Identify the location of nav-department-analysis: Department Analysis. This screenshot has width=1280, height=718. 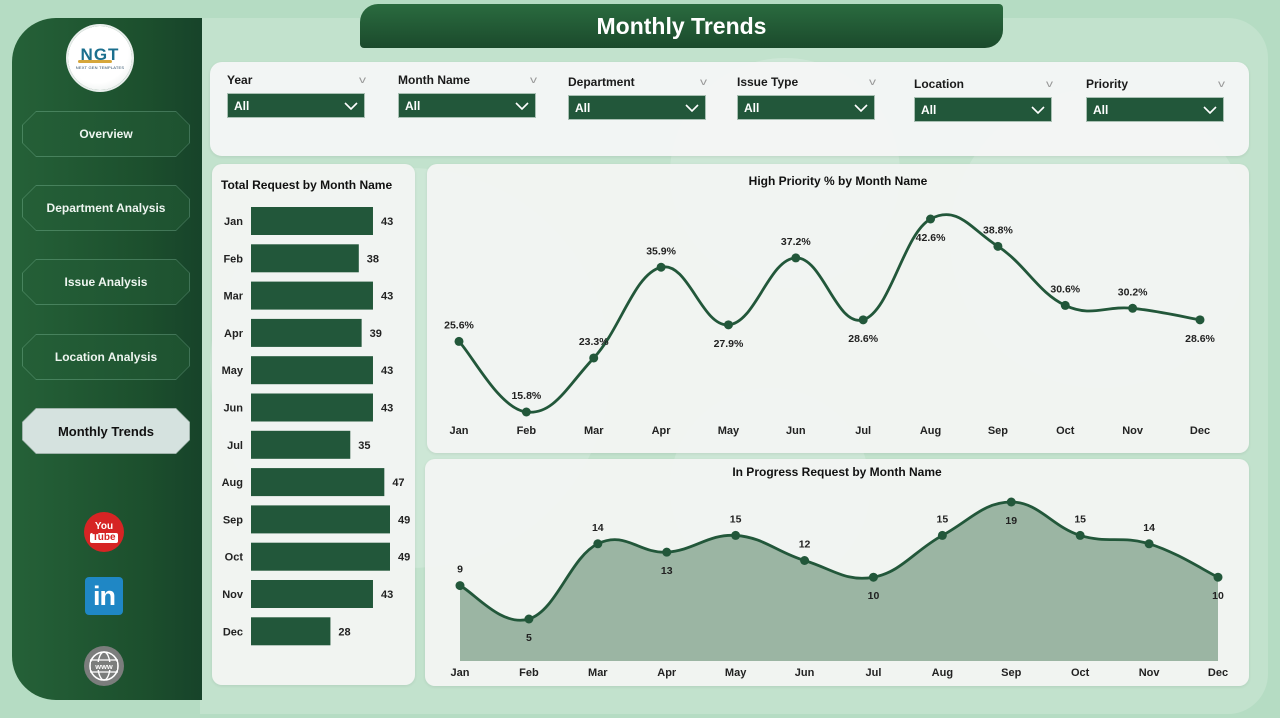
(106, 208).